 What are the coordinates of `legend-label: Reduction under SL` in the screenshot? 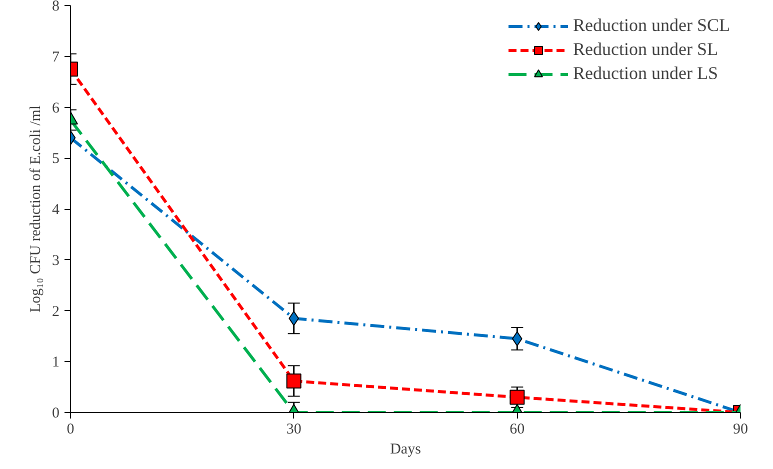 It's located at (645, 49).